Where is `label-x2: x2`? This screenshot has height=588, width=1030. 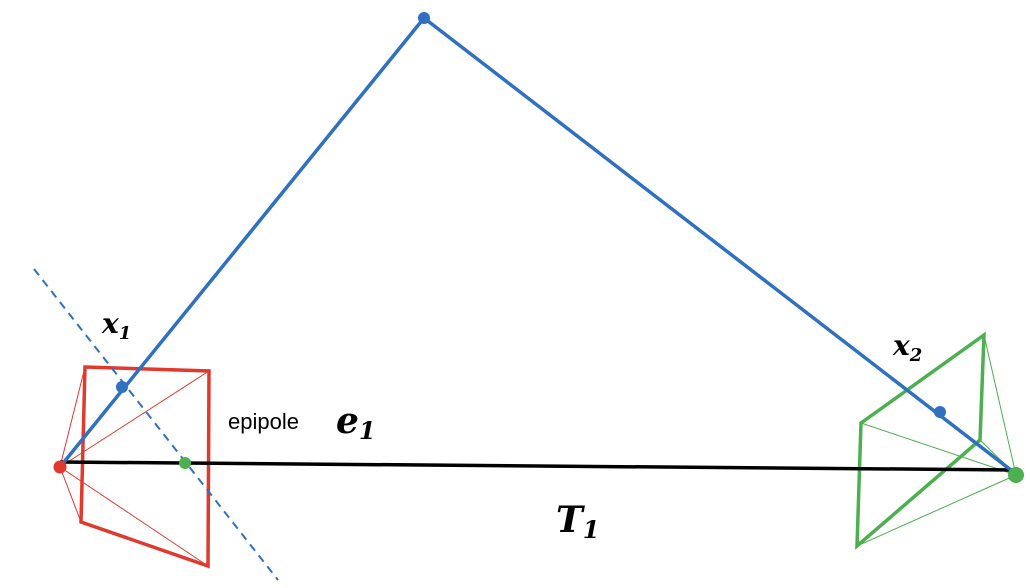 label-x2: x2 is located at coordinates (907, 347).